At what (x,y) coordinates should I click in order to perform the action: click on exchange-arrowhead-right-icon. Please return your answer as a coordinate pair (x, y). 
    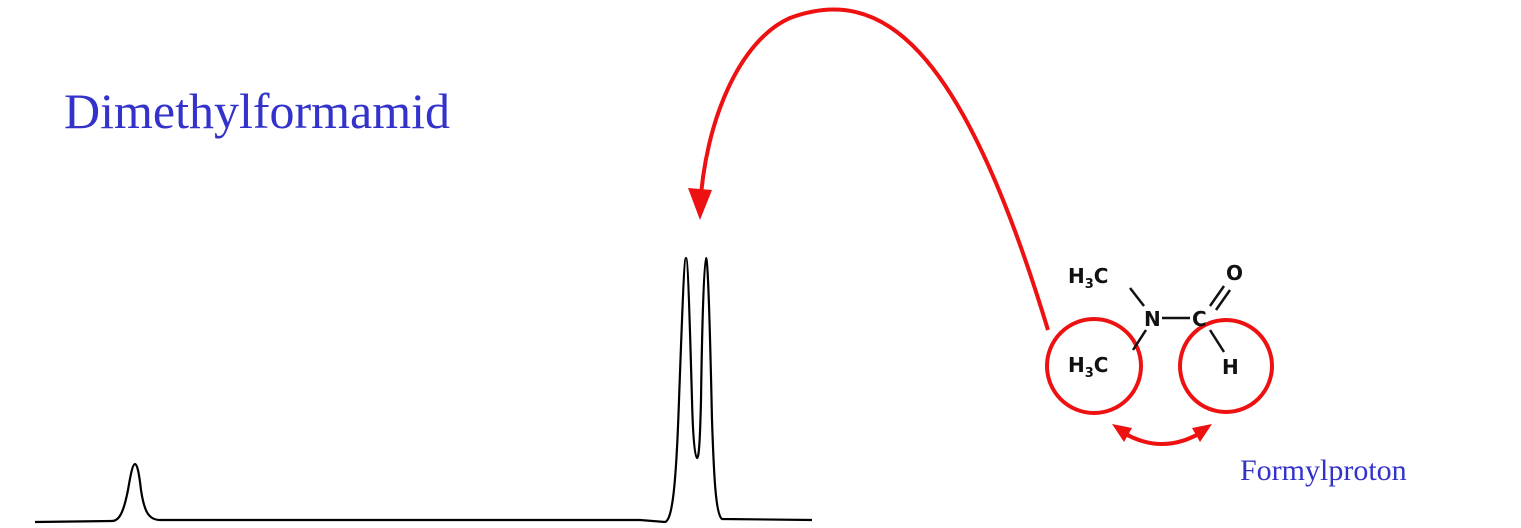
    Looking at the image, I should click on (1202, 433).